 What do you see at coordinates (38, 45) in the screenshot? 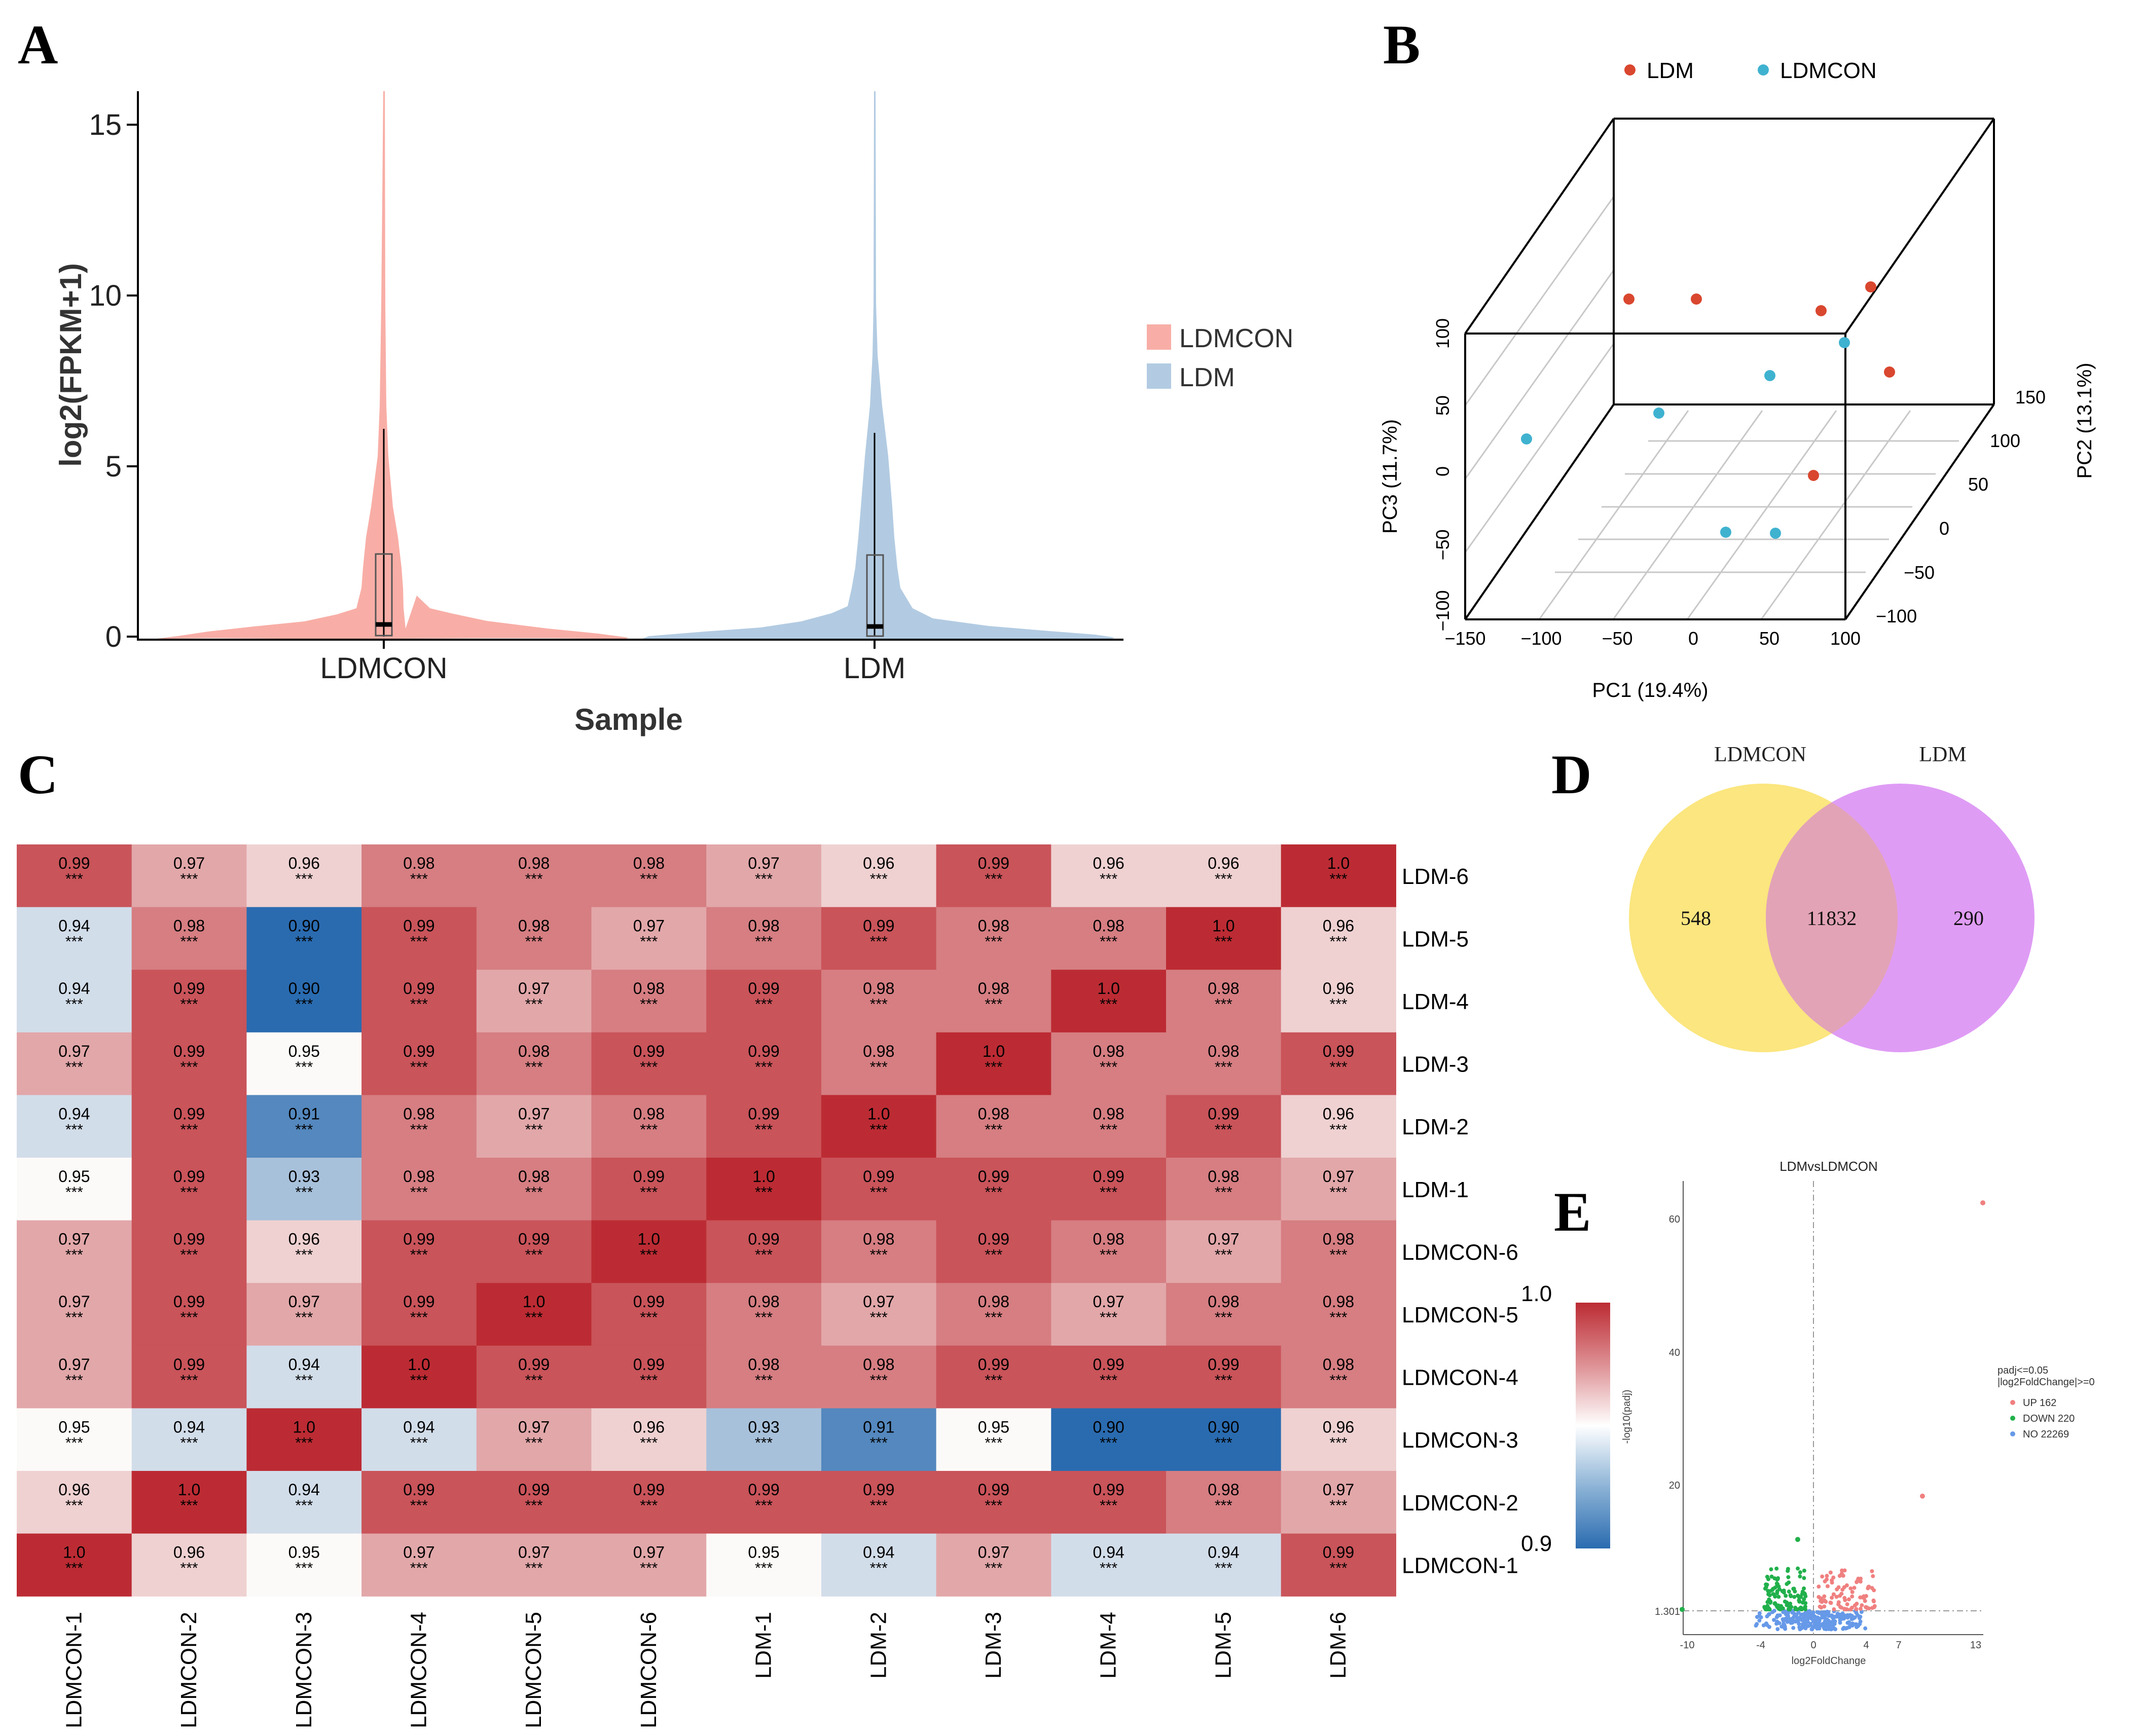
I see `panel-letter-a: A` at bounding box center [38, 45].